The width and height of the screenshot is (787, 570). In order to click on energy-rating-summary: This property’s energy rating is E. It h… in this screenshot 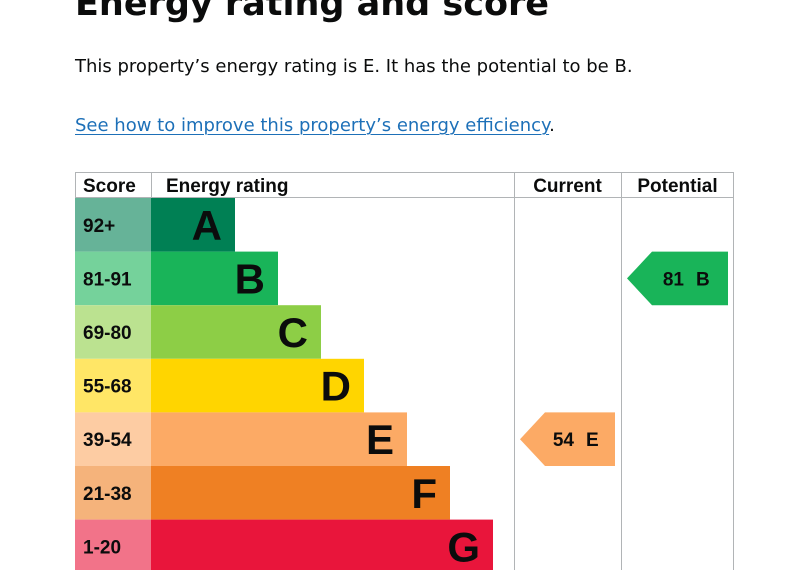, I will do `click(354, 66)`.